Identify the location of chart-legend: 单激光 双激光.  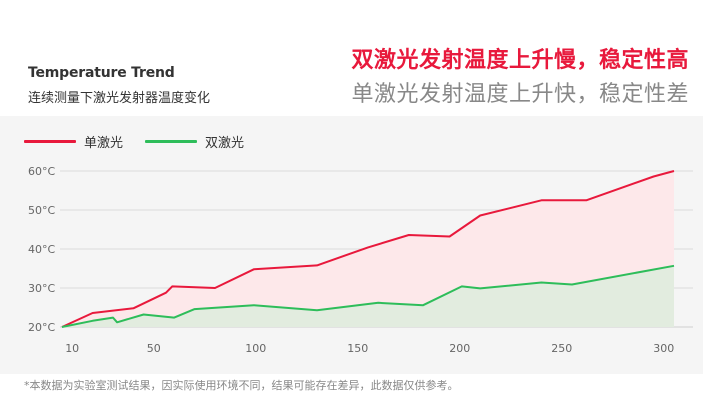
(145, 141).